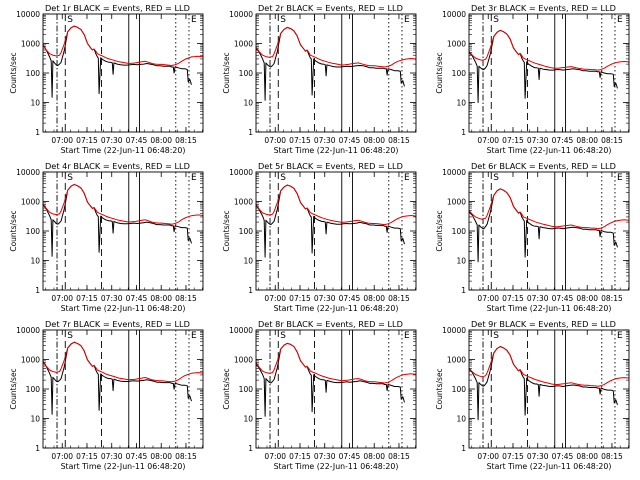  Describe the element at coordinates (117, 166) in the screenshot. I see `chart-title: Det 4r BLACK = Events, RED = LLD` at that location.